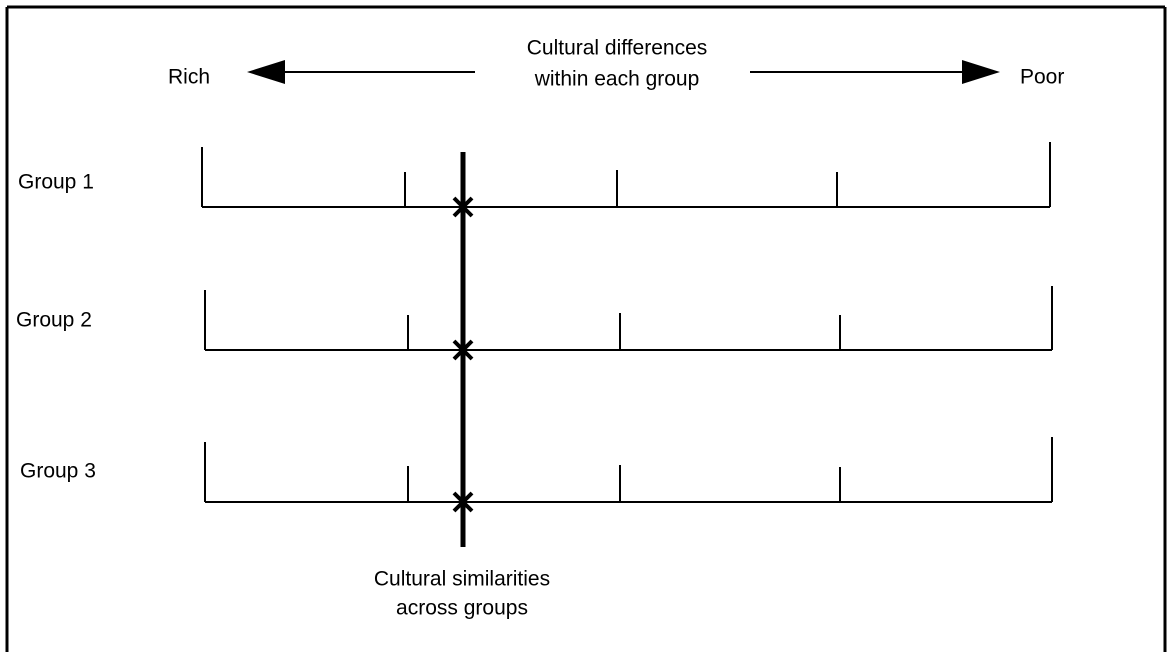 This screenshot has width=1172, height=657. Describe the element at coordinates (462, 608) in the screenshot. I see `similarity-label: across groups` at that location.